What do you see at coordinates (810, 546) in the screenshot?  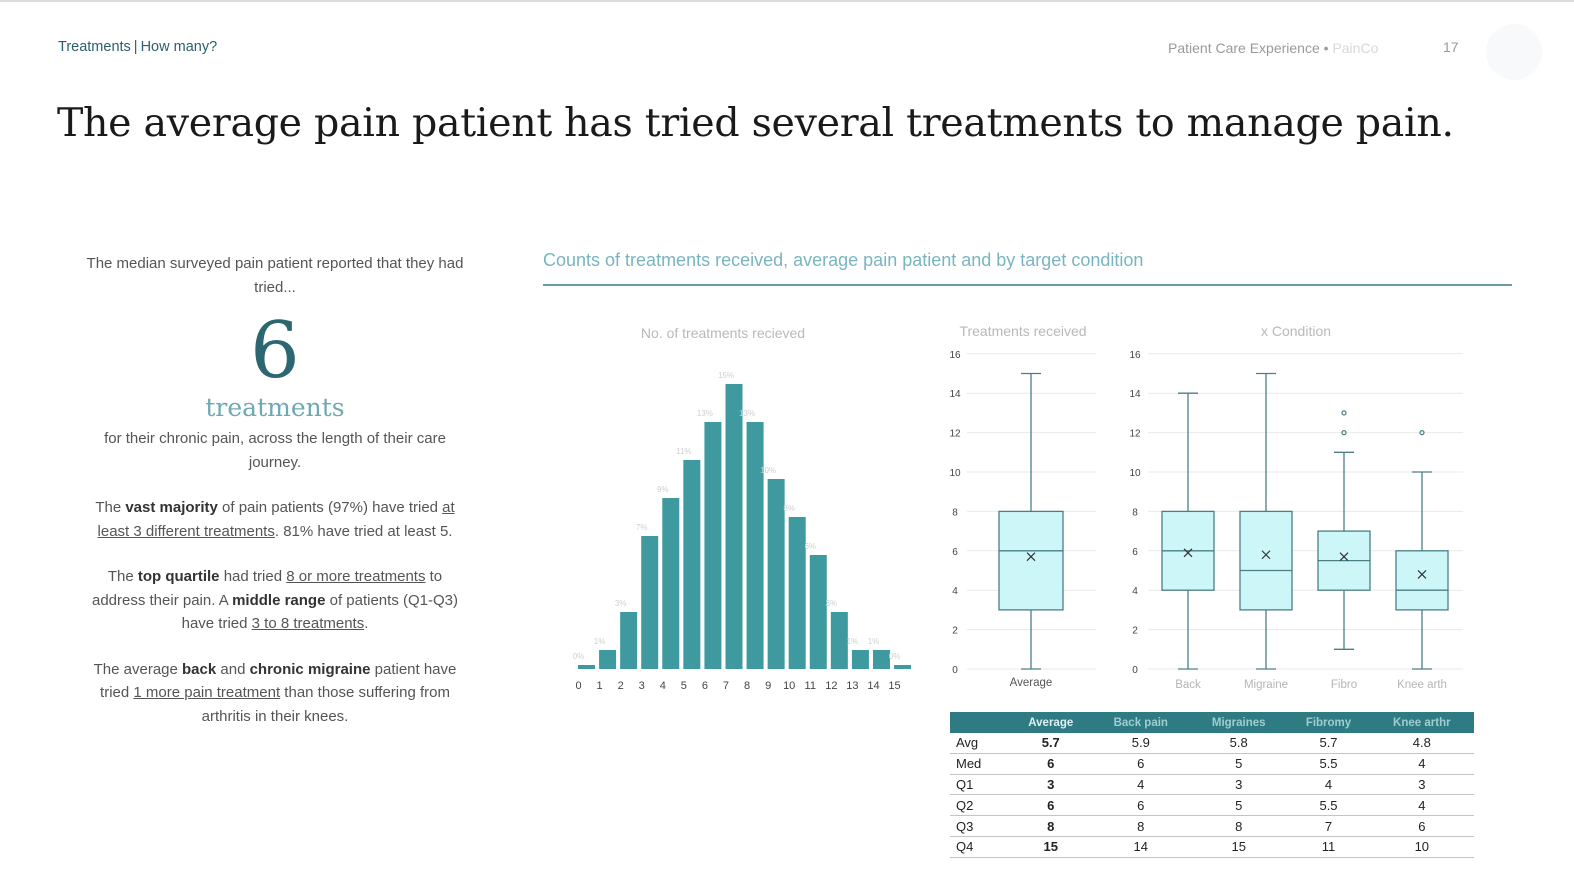 I see `histogram-data-label: 6%` at bounding box center [810, 546].